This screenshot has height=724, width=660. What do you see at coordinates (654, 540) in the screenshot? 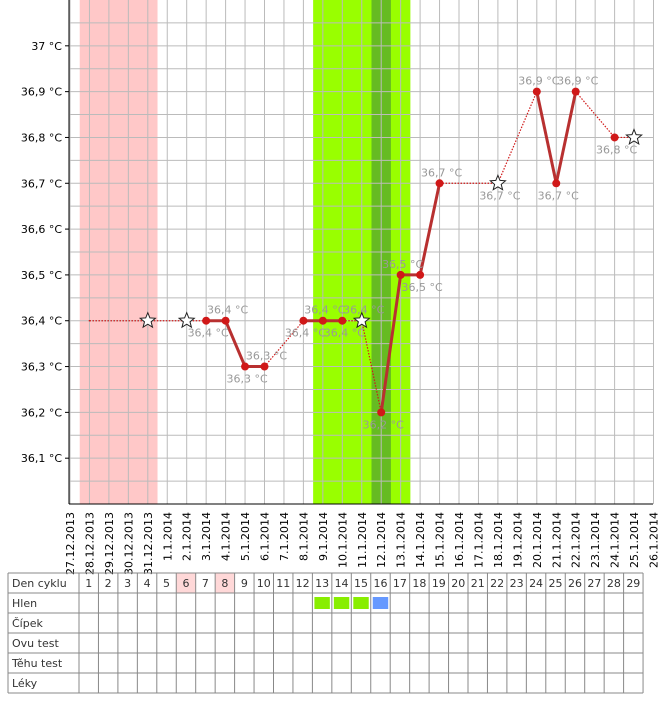
I see `x-tick-label: 26.1.2014` at bounding box center [654, 540].